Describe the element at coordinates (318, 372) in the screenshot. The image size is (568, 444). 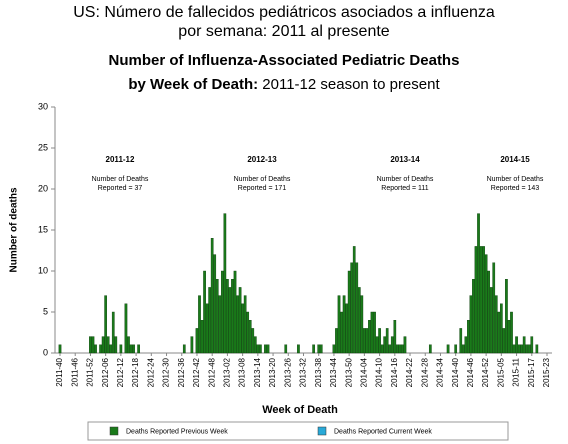
I see `x-tick-label: 2013-38` at that location.